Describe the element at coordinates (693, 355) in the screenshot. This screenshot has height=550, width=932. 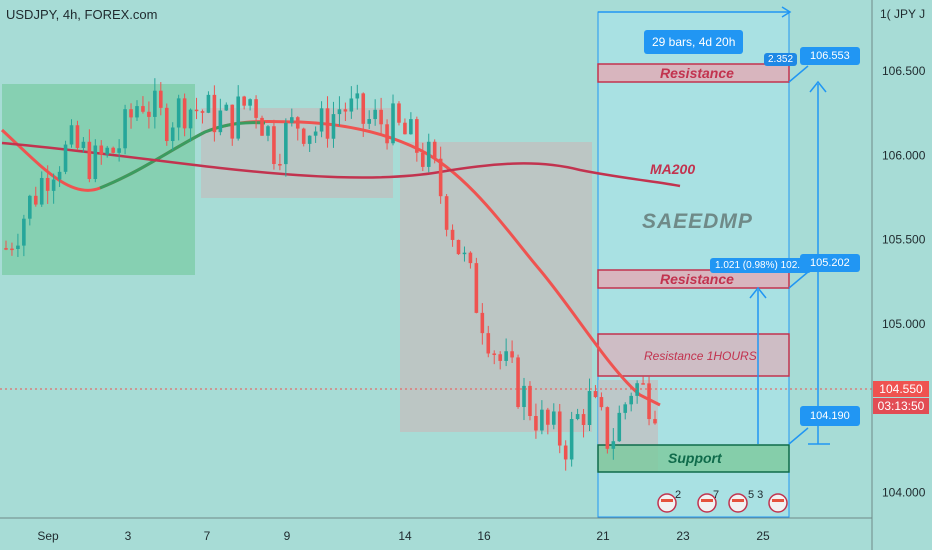
I see `resistance-1h-box` at that location.